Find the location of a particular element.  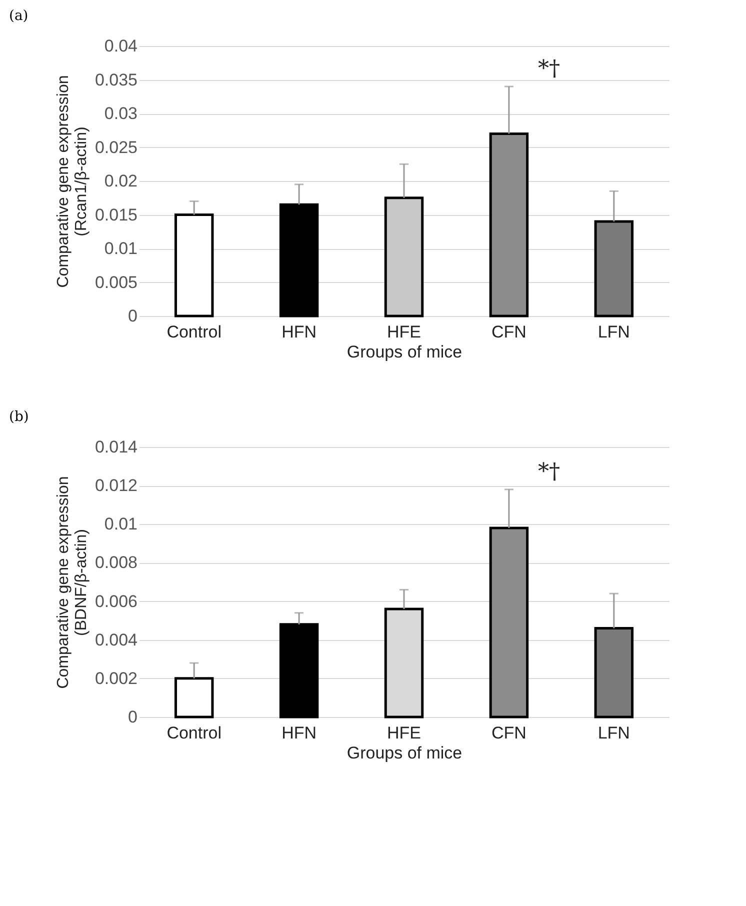

y-tick-label: 0.012 is located at coordinates (116, 486).